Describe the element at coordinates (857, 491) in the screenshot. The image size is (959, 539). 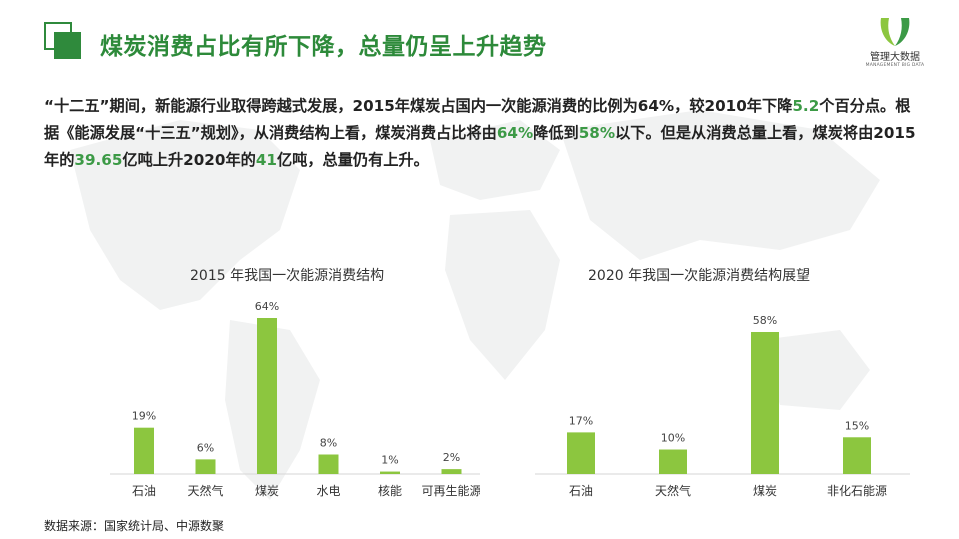
I see `chart-2020-category-label-3: 非化石能源` at that location.